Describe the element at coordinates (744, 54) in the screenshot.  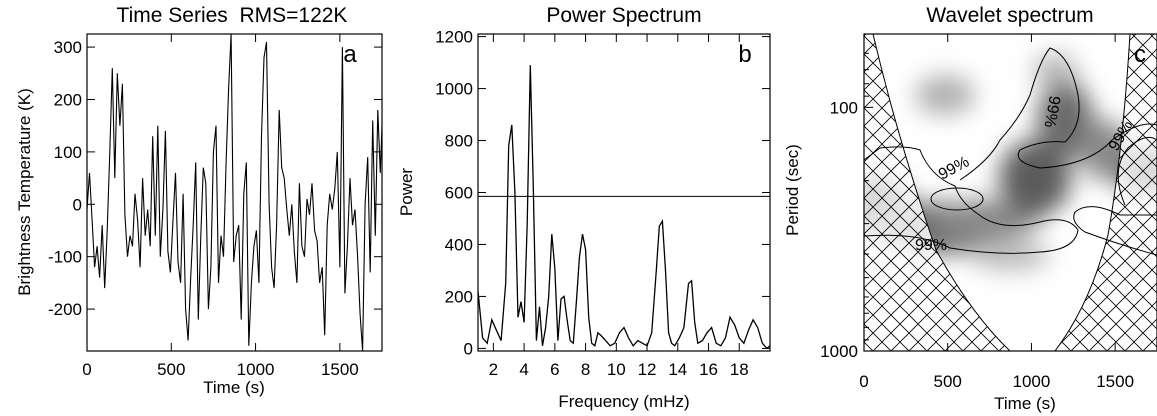
I see `panel-b-letter: b` at that location.